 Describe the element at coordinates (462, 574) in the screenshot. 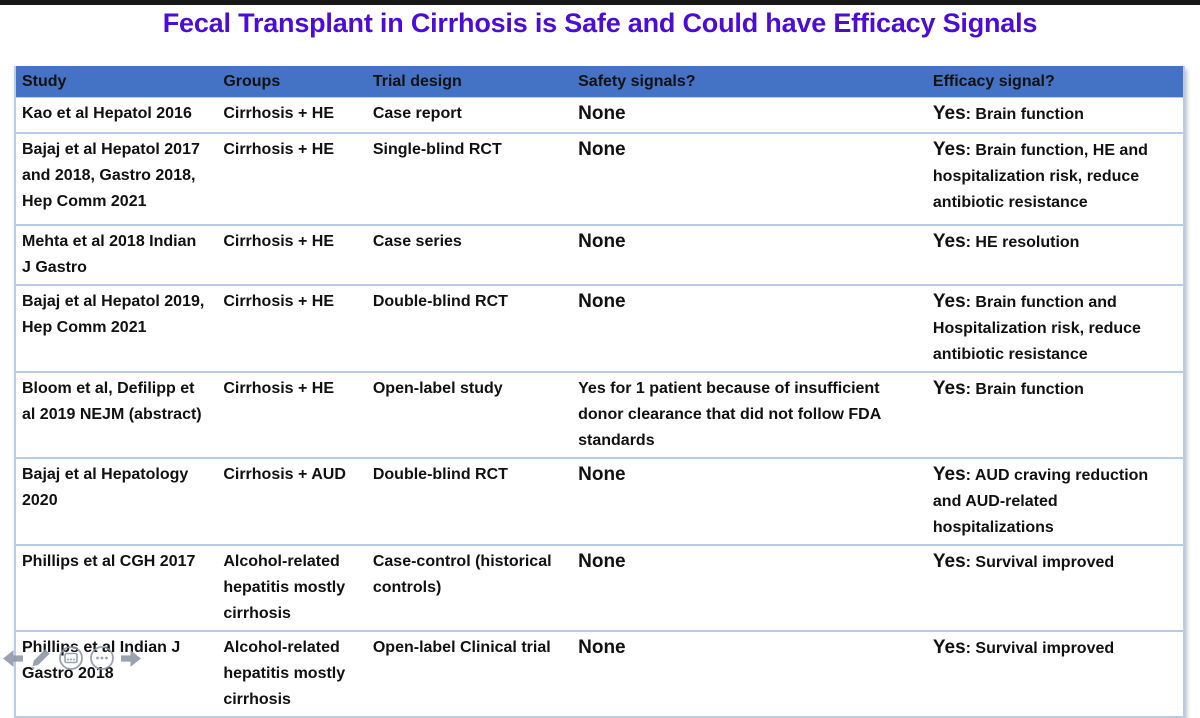

I see `trial-design-cell: Case-control (historical controls)` at that location.